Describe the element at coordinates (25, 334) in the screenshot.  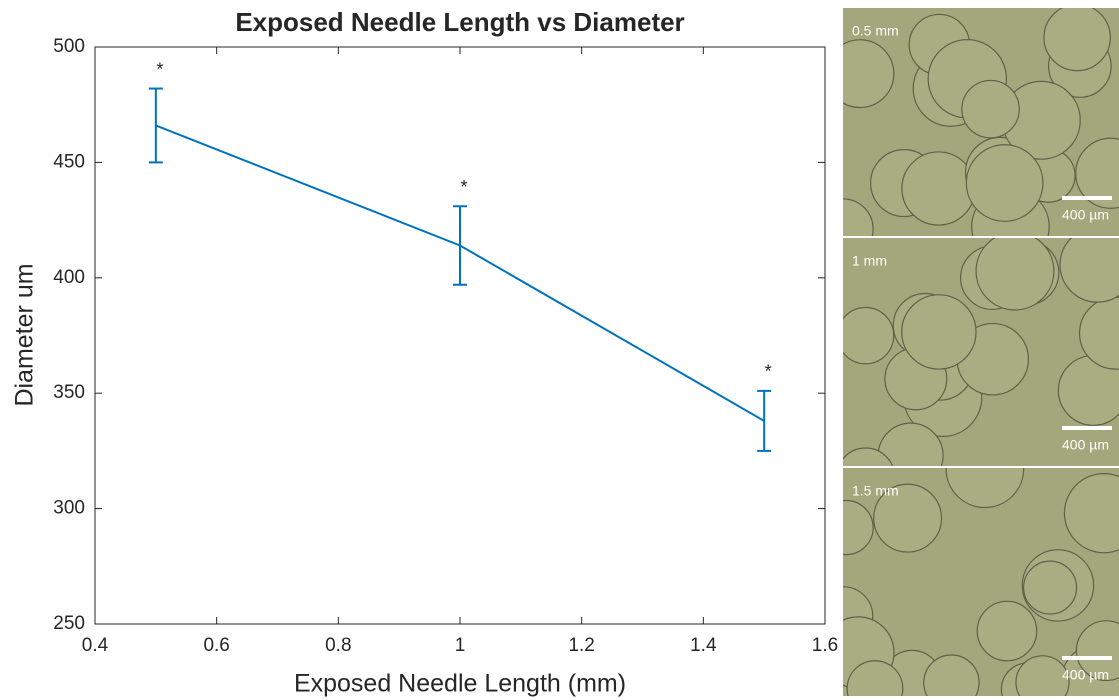
I see `y-axis-label: Diameter um` at that location.